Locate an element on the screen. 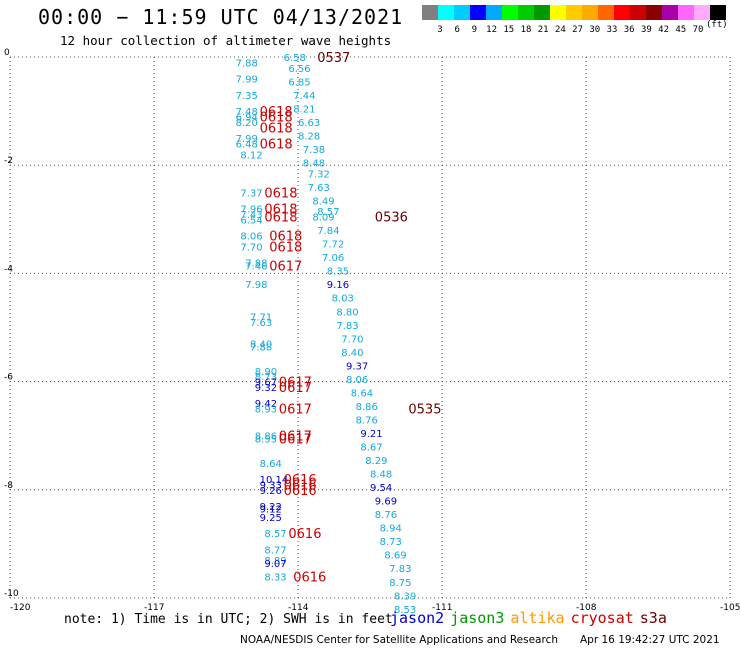  wave-height-point: 9.32 is located at coordinates (266, 388).